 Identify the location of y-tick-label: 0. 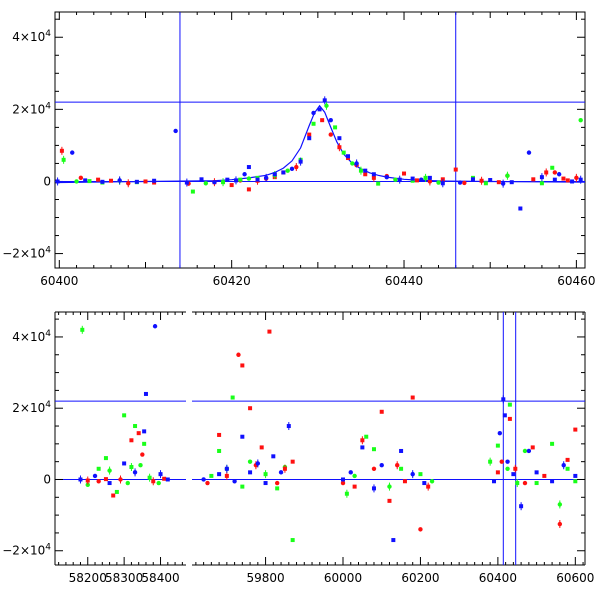
(47, 479).